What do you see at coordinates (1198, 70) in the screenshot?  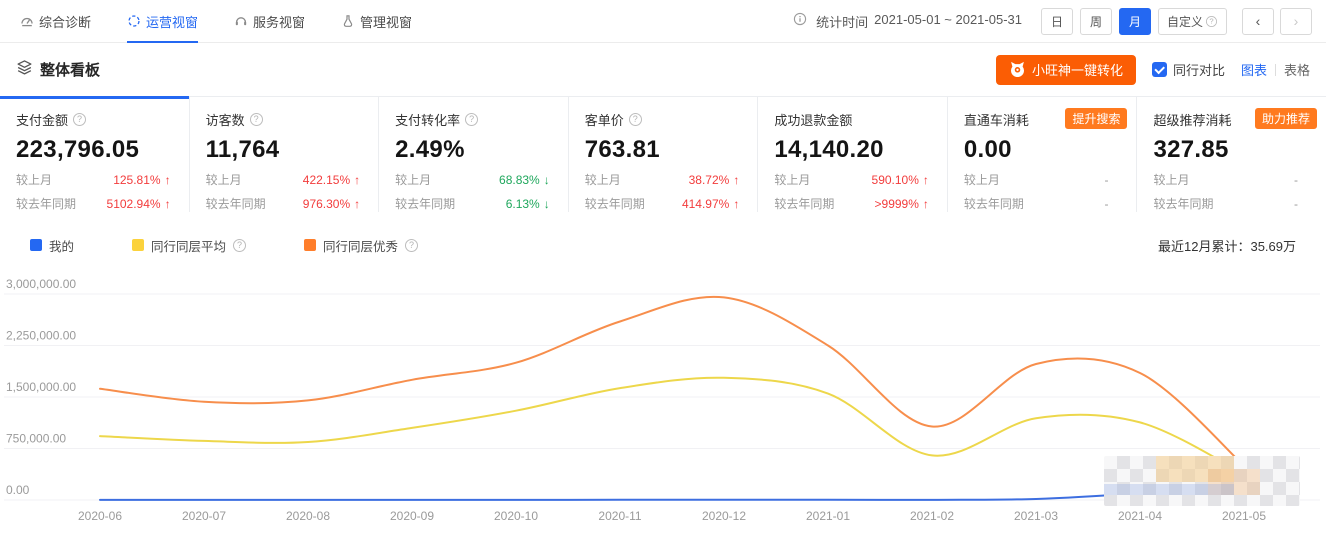 I see `peer-compare-label: 同行对比` at bounding box center [1198, 70].